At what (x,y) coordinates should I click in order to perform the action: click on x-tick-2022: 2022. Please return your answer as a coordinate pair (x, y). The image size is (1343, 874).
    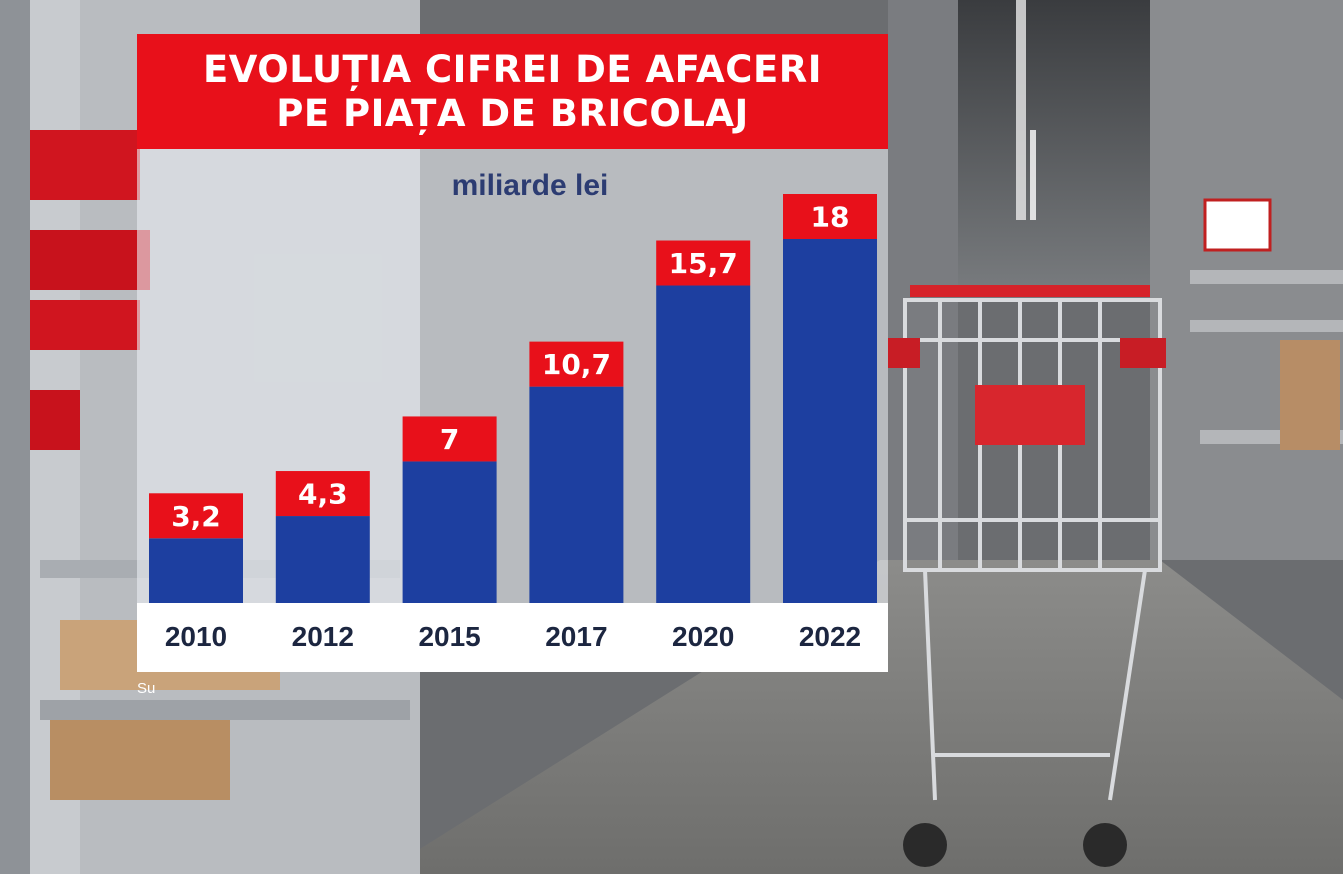
    Looking at the image, I should click on (830, 636).